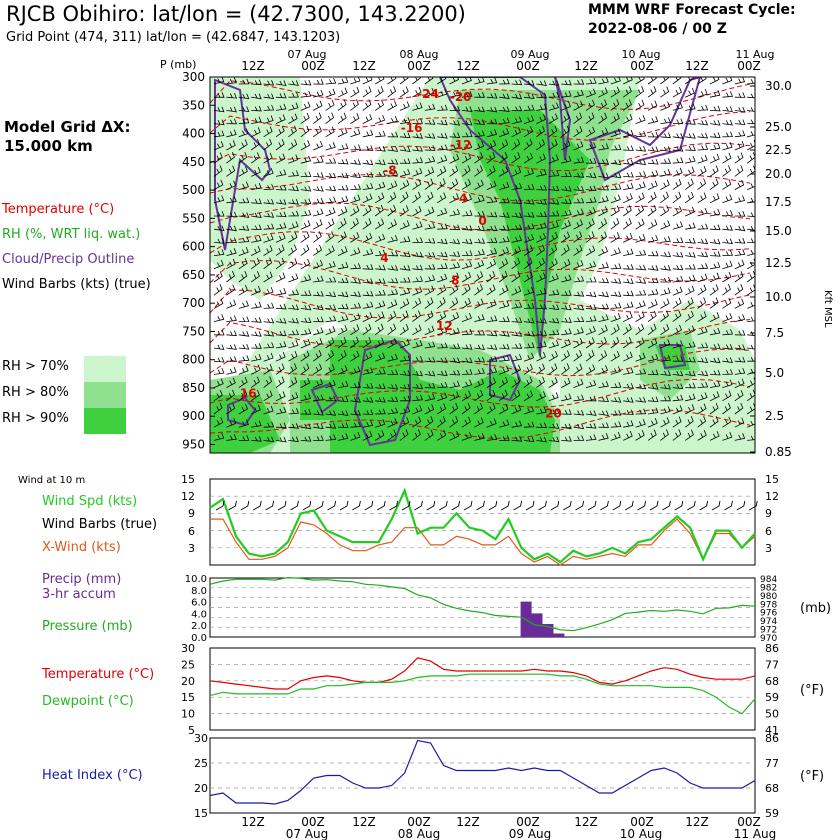  What do you see at coordinates (812, 690) in the screenshot?
I see `temp-unit: (°F)` at bounding box center [812, 690].